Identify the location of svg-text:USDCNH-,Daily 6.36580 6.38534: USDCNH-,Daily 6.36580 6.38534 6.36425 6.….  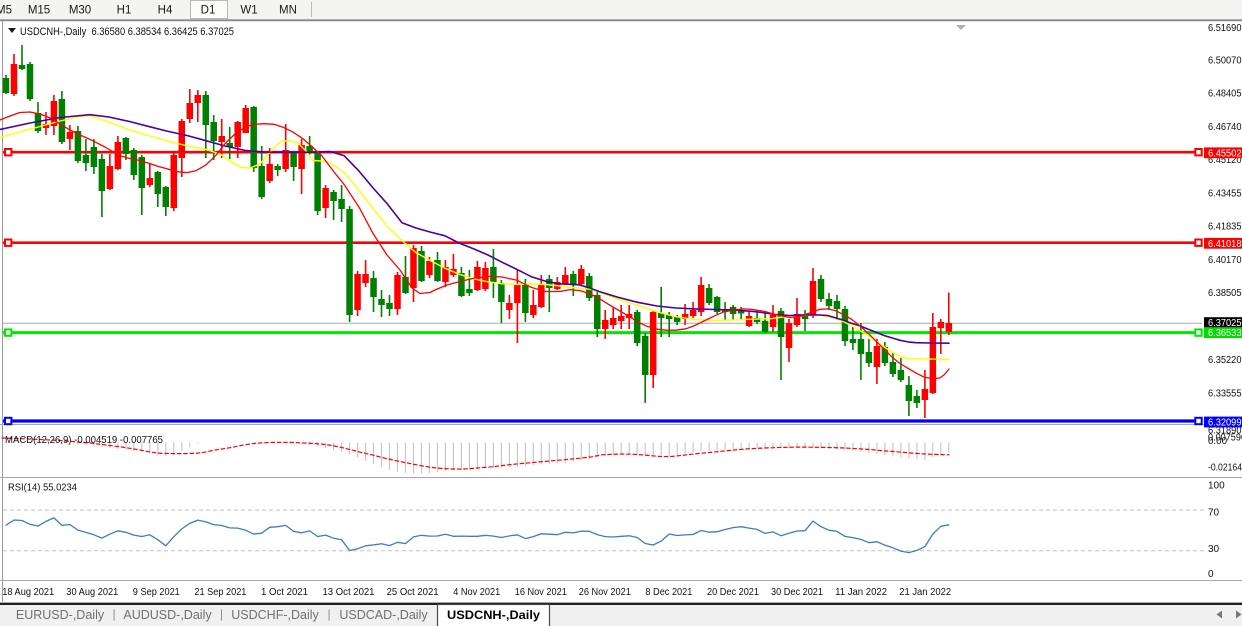
(127, 32).